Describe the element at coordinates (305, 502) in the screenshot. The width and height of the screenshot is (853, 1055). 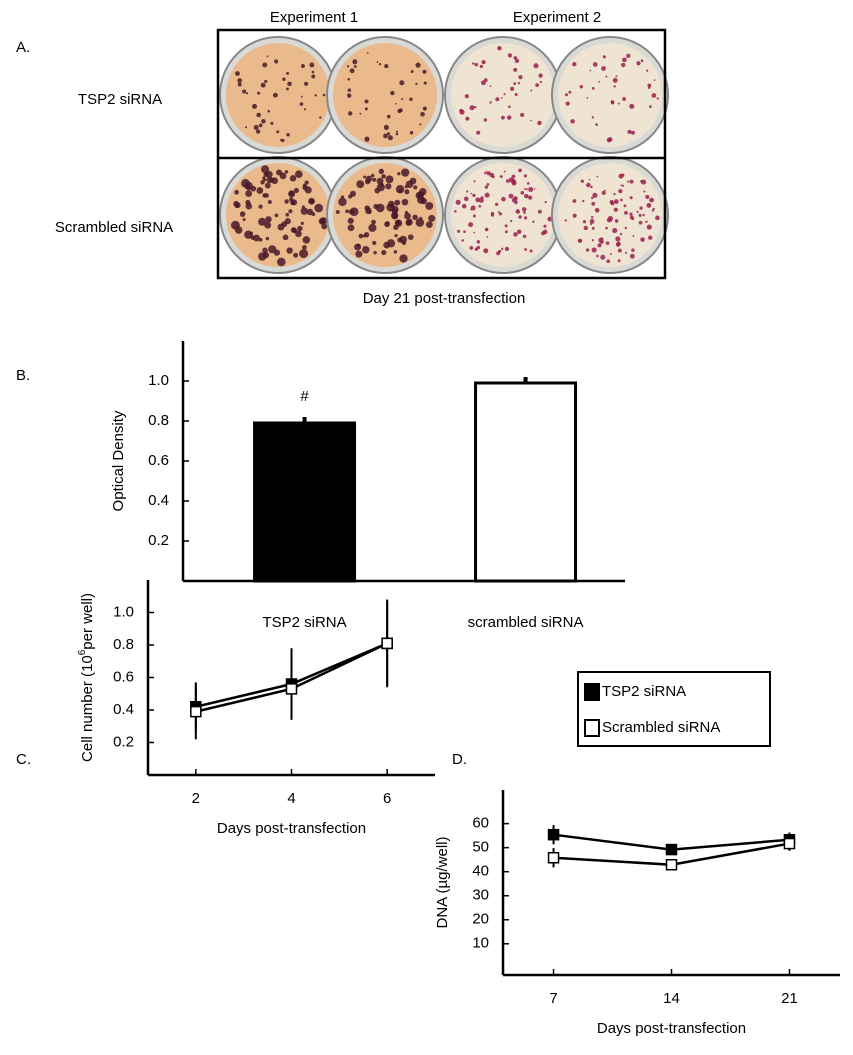
I see `bar` at that location.